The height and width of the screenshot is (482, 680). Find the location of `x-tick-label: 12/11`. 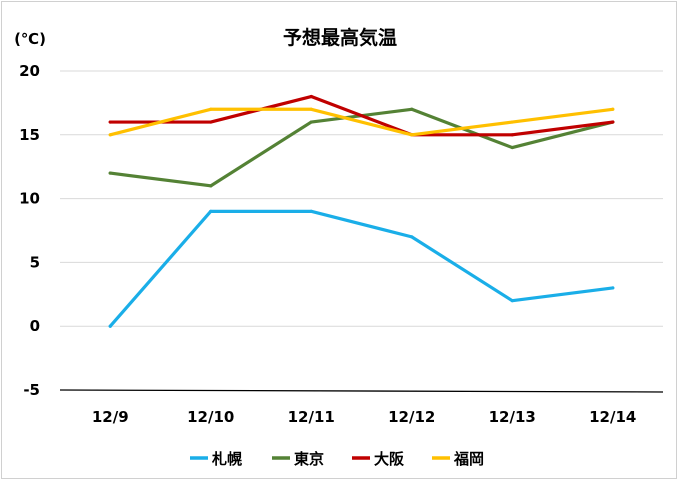

x-tick-label: 12/11 is located at coordinates (311, 417).